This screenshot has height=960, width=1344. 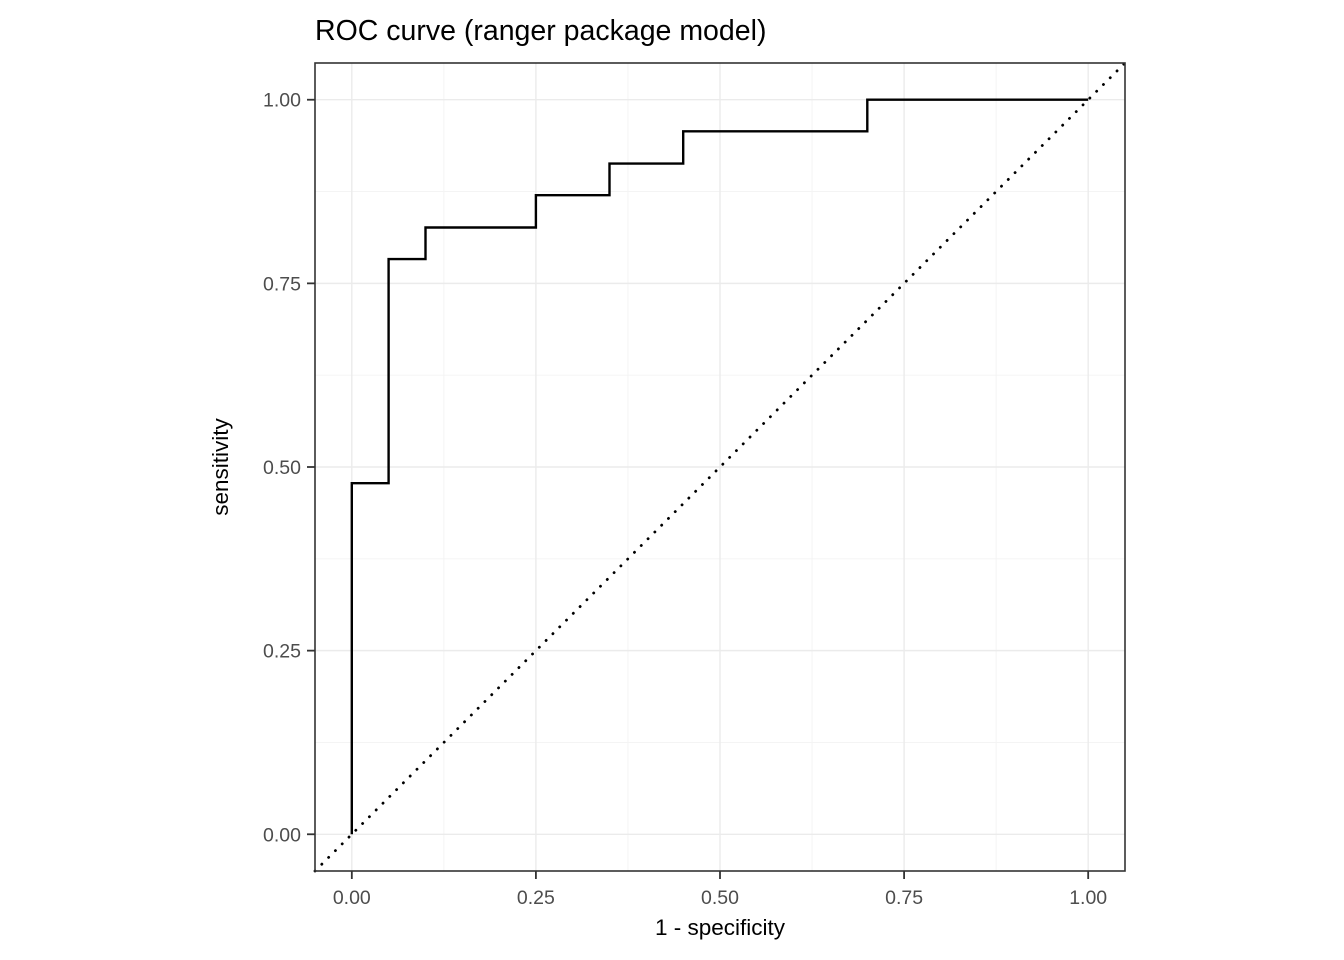 What do you see at coordinates (352, 898) in the screenshot?
I see `x-tick-label: 0.00` at bounding box center [352, 898].